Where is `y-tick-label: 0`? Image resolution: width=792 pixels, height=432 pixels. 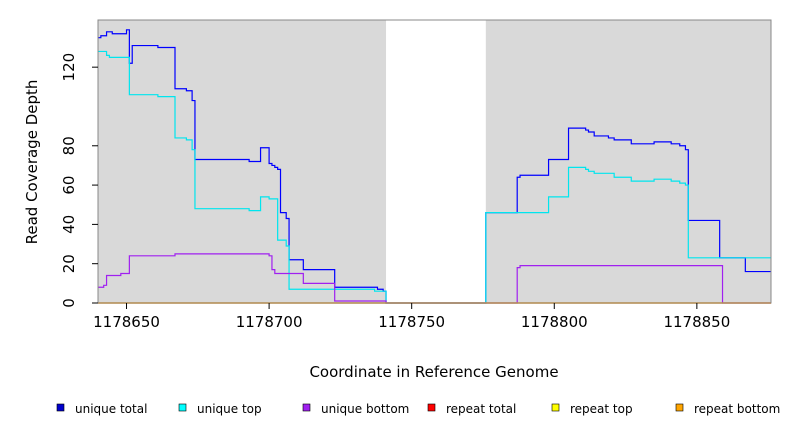
y-tick-label: 0 is located at coordinates (69, 303).